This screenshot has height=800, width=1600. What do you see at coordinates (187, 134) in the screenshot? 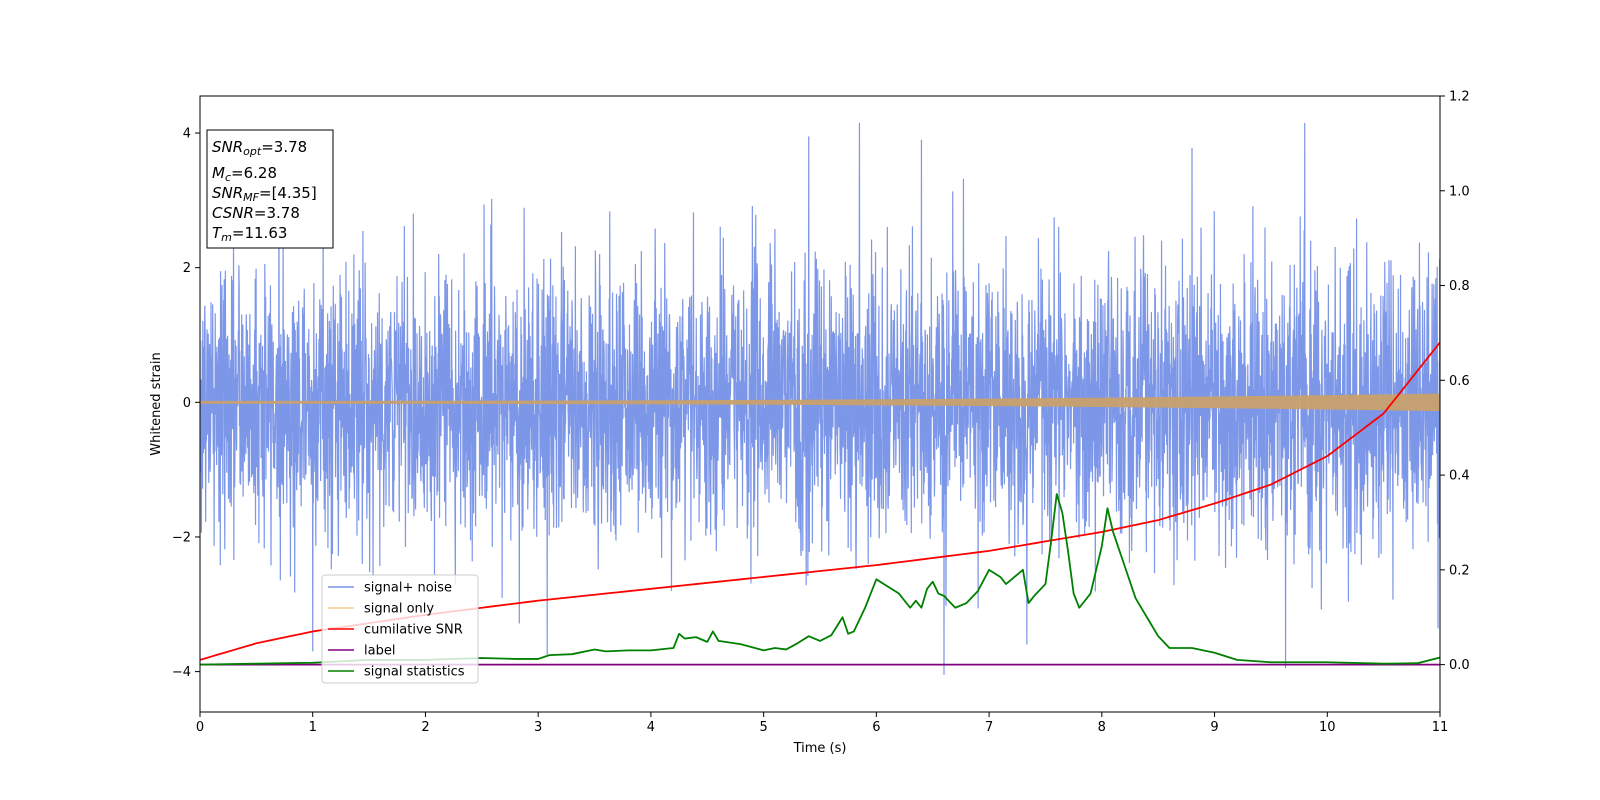
I see `y-left-tick-label: 4` at bounding box center [187, 134].